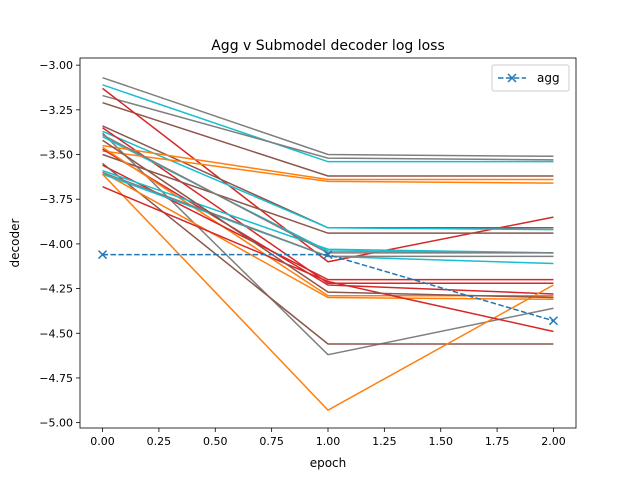 This screenshot has height=480, width=640. What do you see at coordinates (56, 289) in the screenshot?
I see `y-tick-label: −4.25` at bounding box center [56, 289].